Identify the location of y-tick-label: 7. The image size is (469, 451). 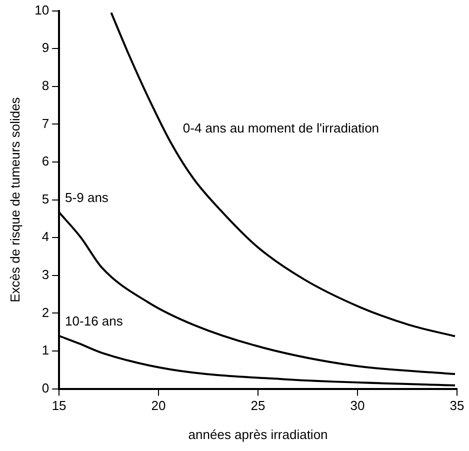
(46, 123).